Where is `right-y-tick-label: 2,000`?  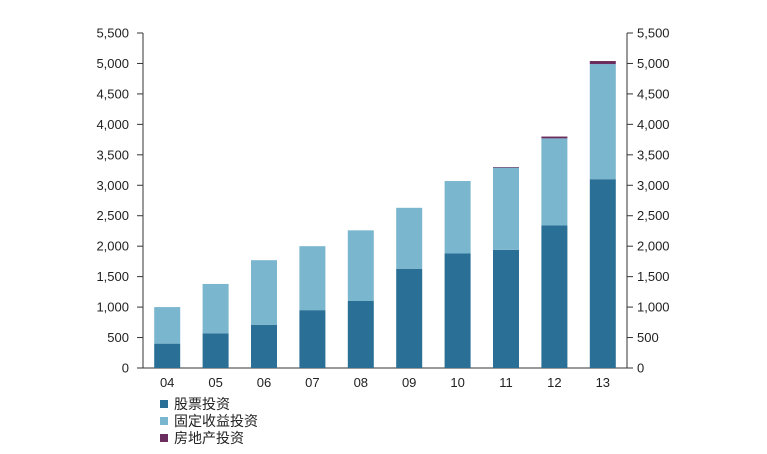
right-y-tick-label: 2,000 is located at coordinates (653, 246).